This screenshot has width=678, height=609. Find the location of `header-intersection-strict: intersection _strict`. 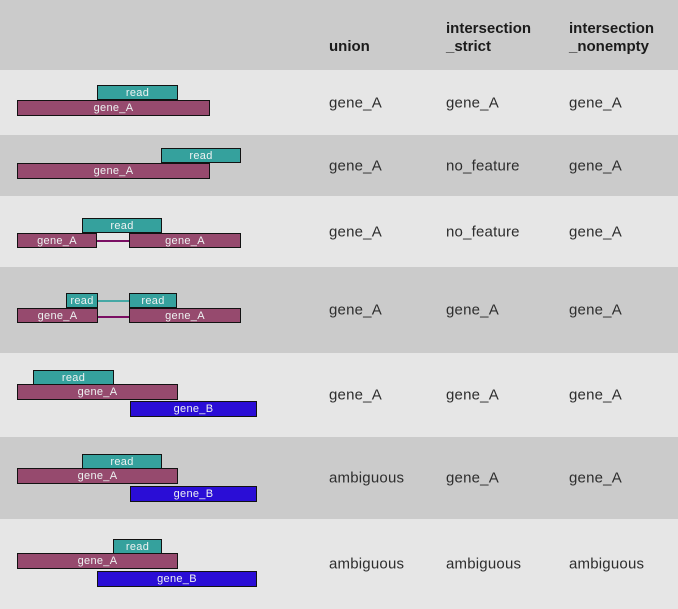

header-intersection-strict: intersection _strict is located at coordinates (489, 37).